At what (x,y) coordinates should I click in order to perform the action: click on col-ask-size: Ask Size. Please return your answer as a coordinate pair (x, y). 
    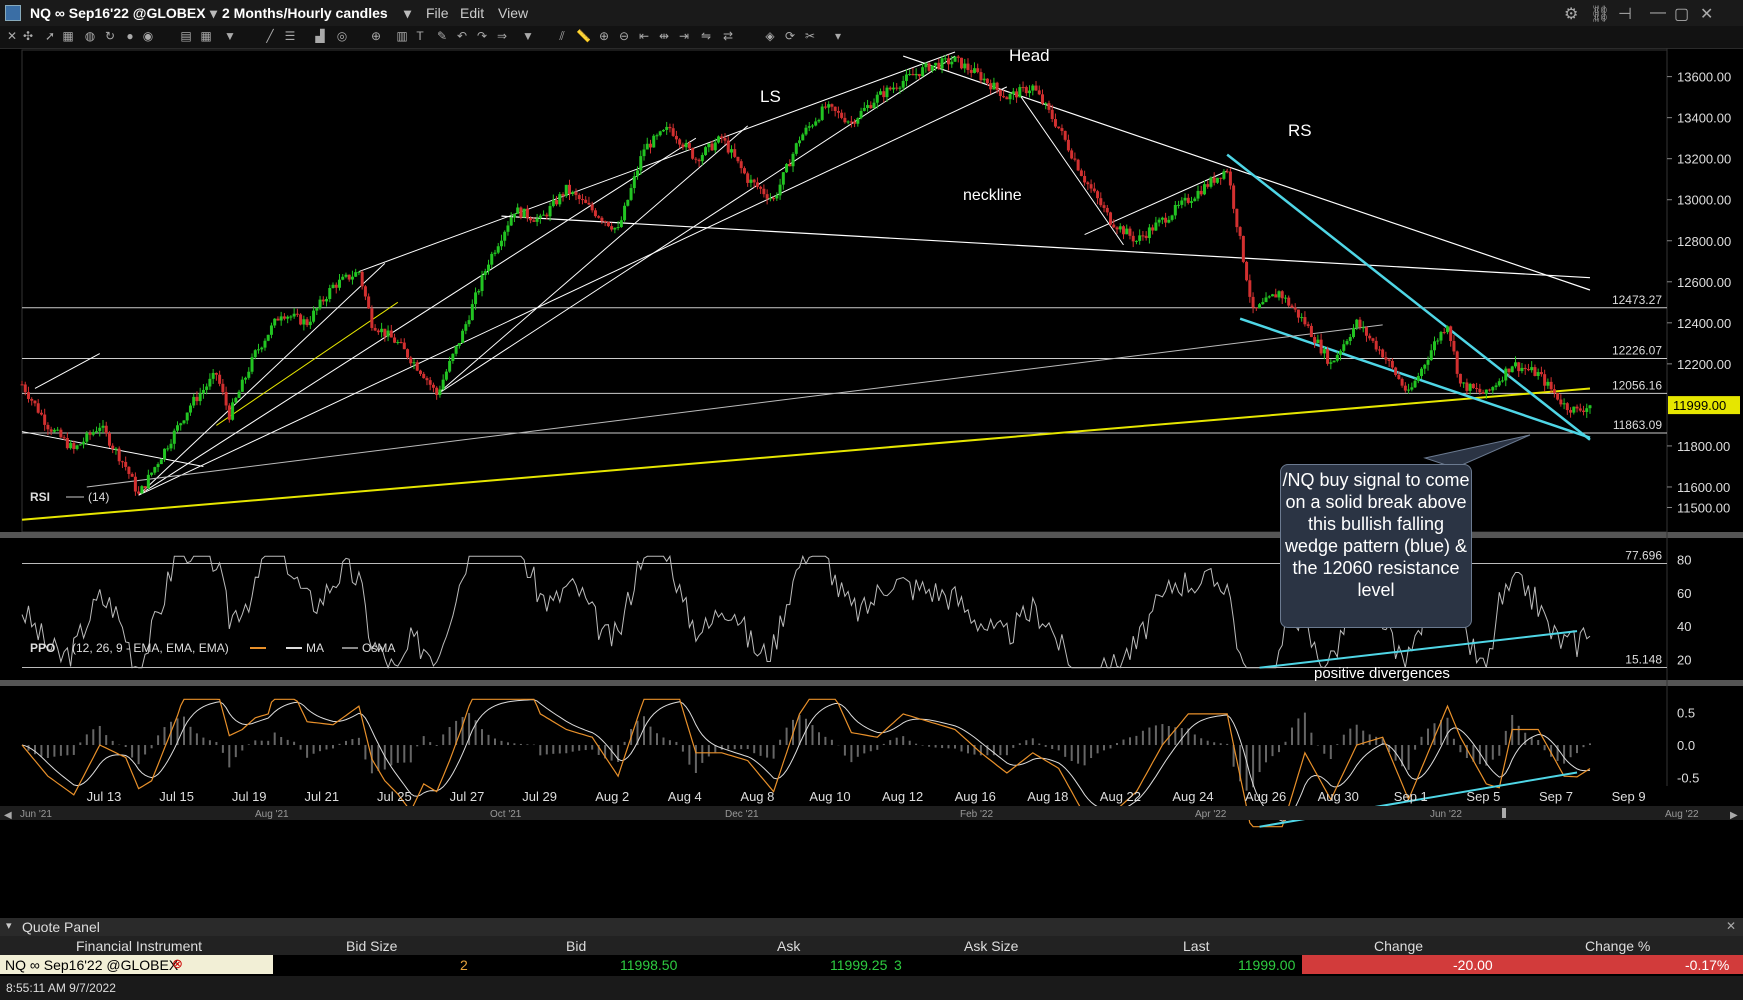
    Looking at the image, I should click on (991, 946).